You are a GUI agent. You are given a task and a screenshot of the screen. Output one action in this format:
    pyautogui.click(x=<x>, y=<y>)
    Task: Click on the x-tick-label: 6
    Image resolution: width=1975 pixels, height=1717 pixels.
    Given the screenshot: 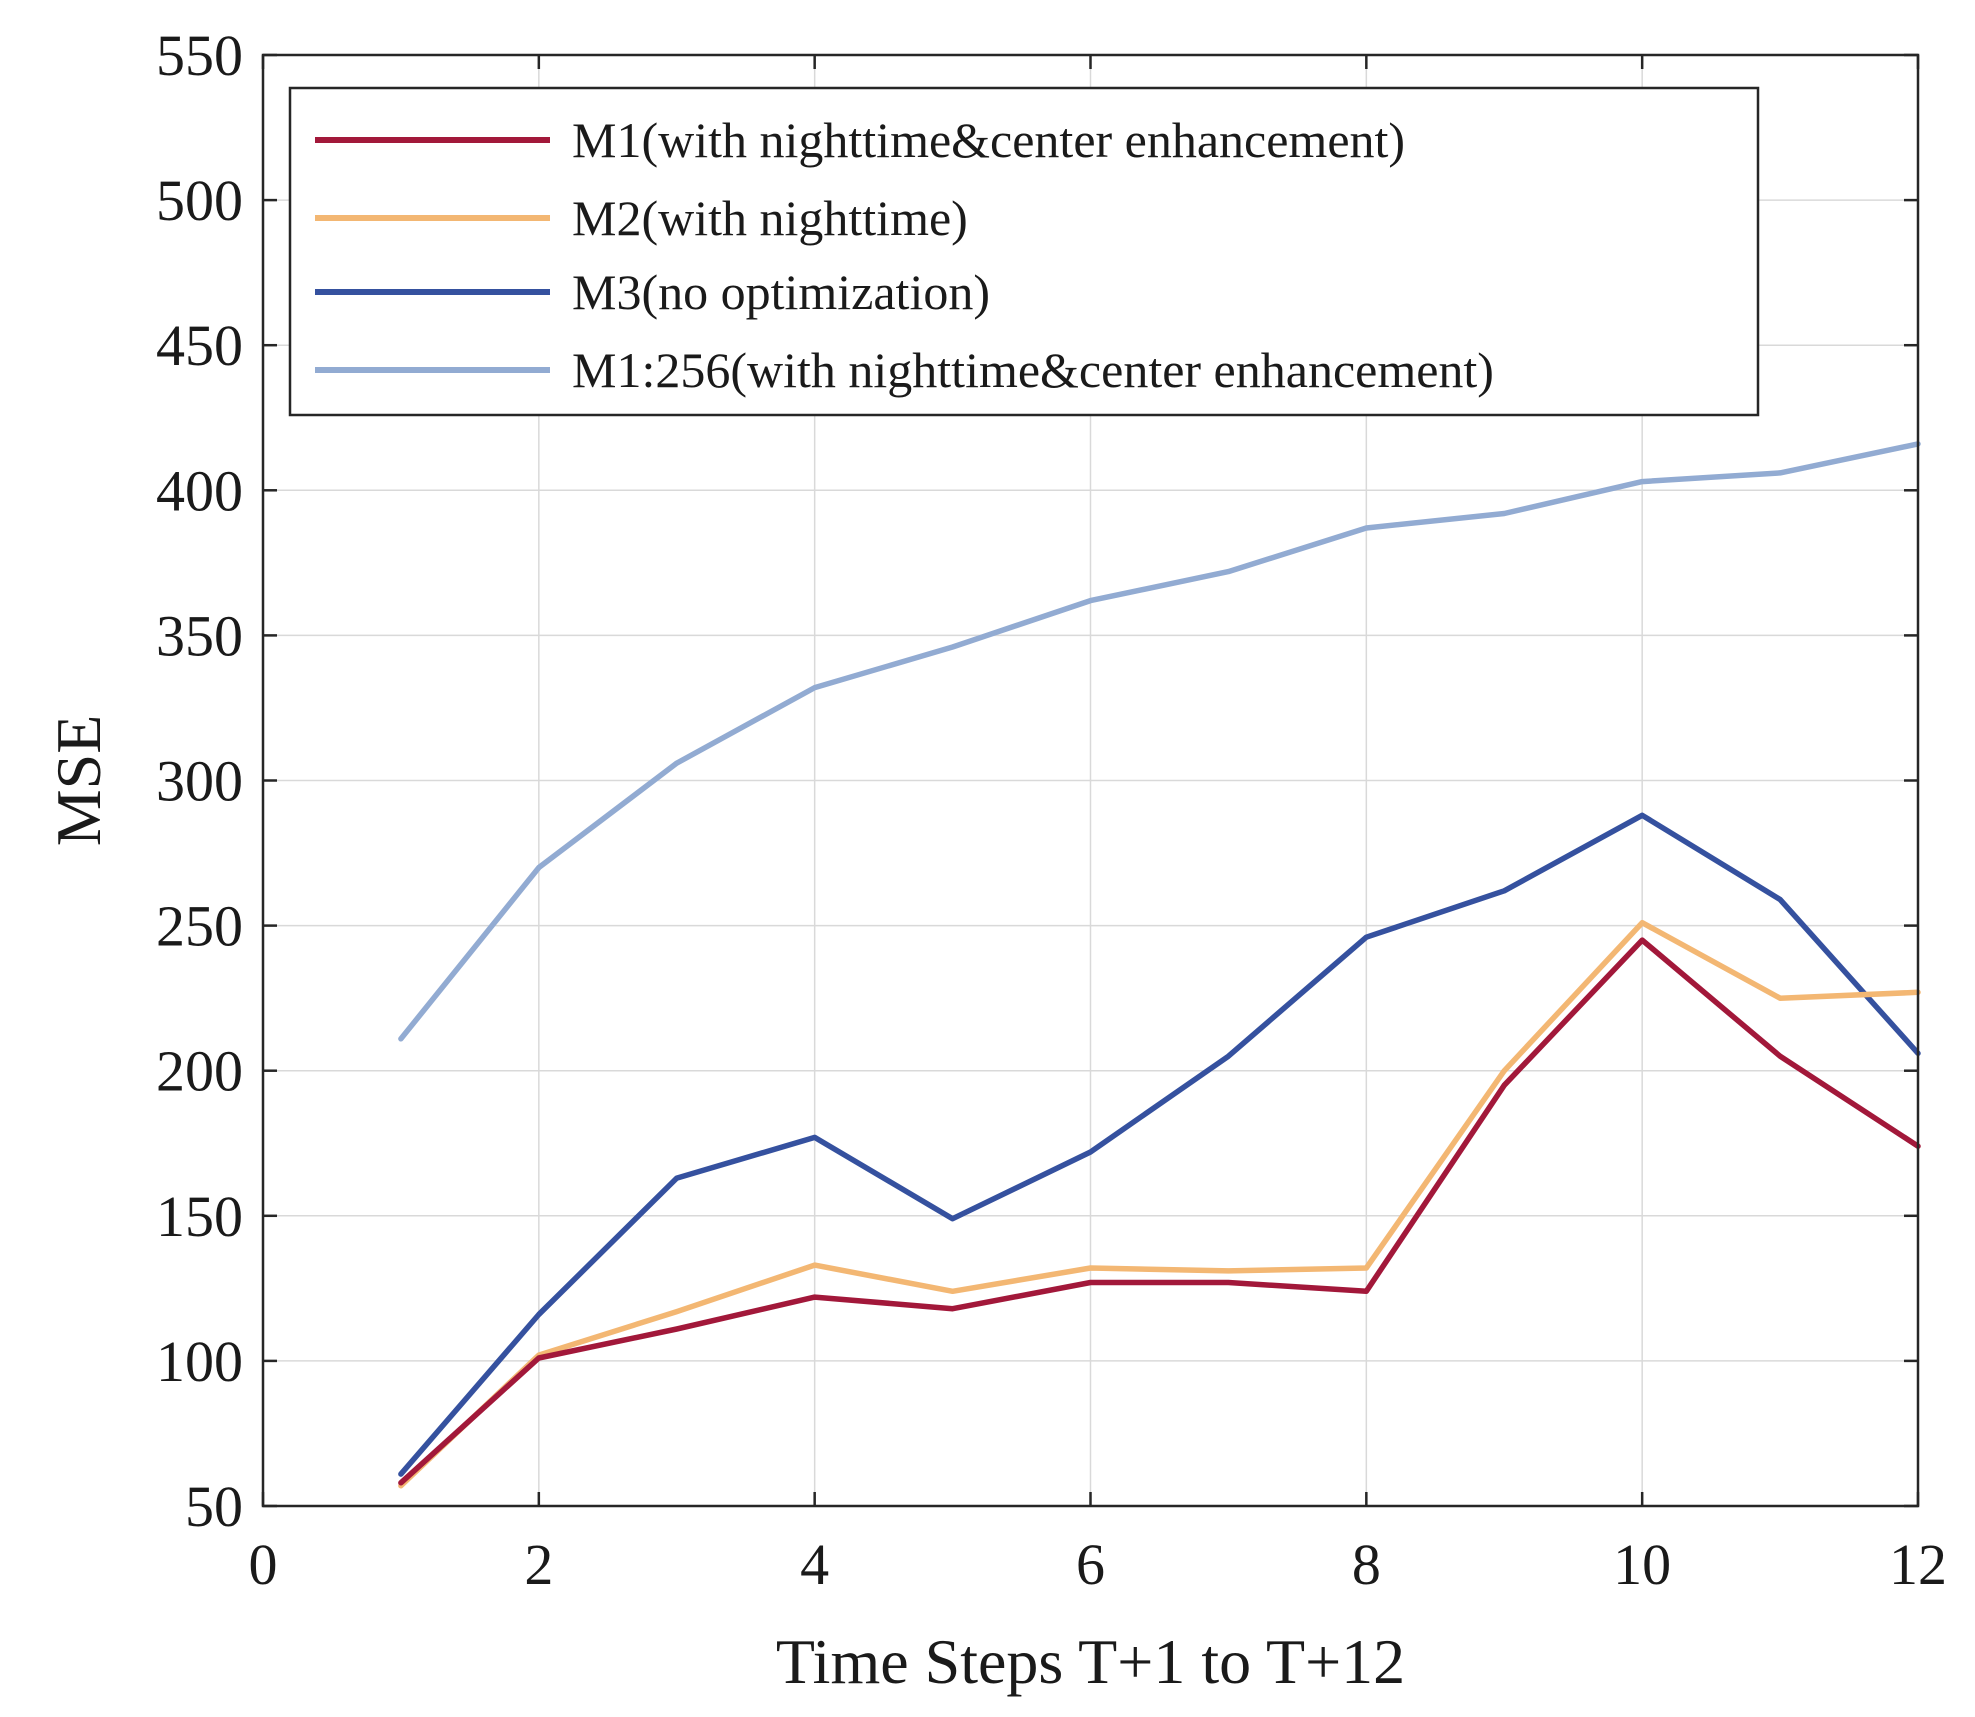 What is the action you would take?
    pyautogui.click(x=1090, y=1564)
    